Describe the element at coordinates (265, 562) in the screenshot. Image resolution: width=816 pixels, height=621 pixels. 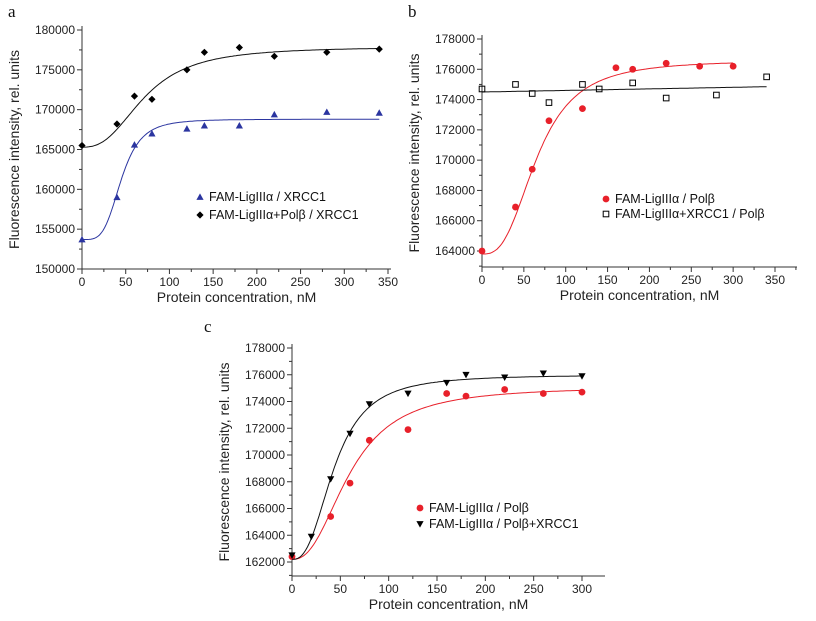
I see `y-tick-label: 162000` at that location.